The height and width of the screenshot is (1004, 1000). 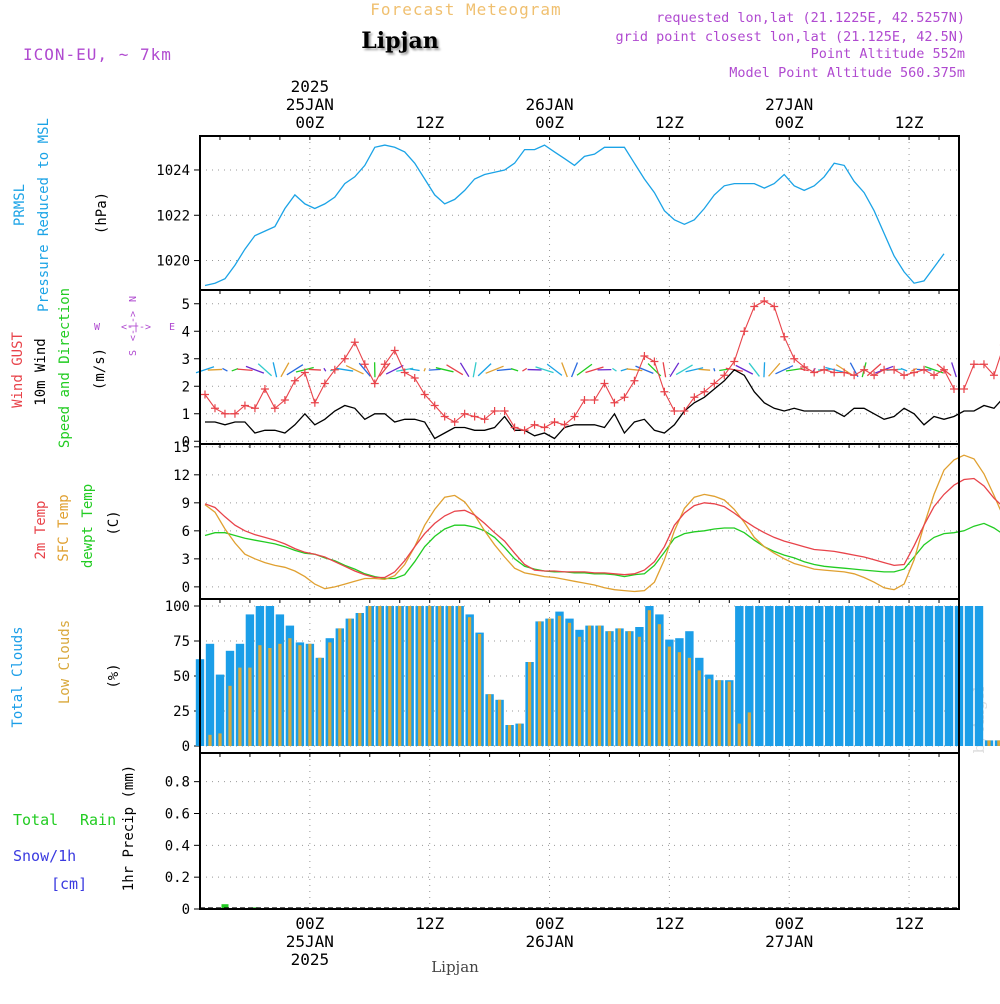 I want to click on bottom-time-label: 00Z, so click(x=309, y=923).